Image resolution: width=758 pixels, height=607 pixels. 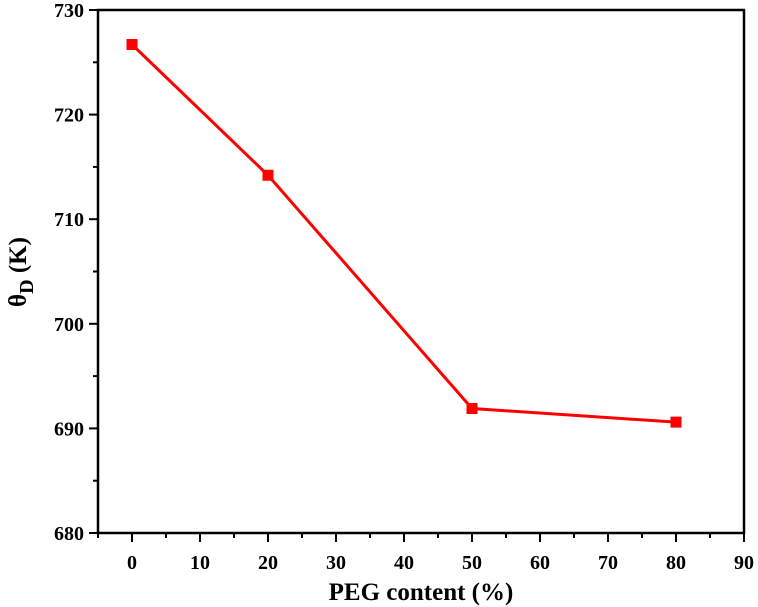 I want to click on x-axis-tick-labels: 0 10 20 30 40 50 60 70 80 90, so click(x=440, y=563).